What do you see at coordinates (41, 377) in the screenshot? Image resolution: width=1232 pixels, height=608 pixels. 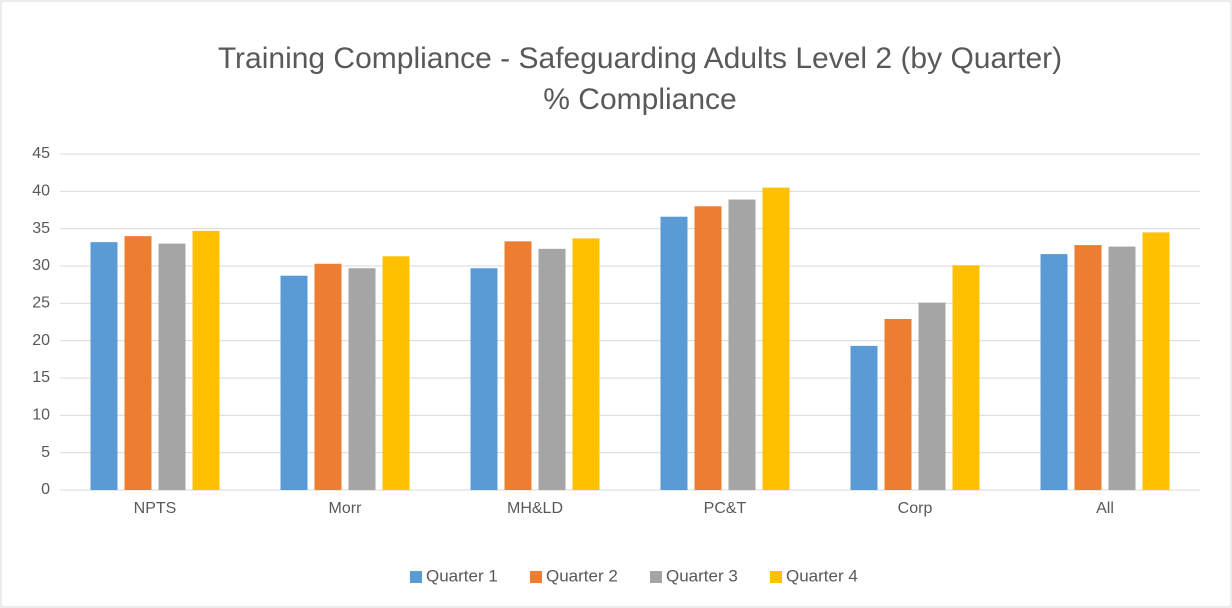 I see `y-tick-label: 15` at bounding box center [41, 377].